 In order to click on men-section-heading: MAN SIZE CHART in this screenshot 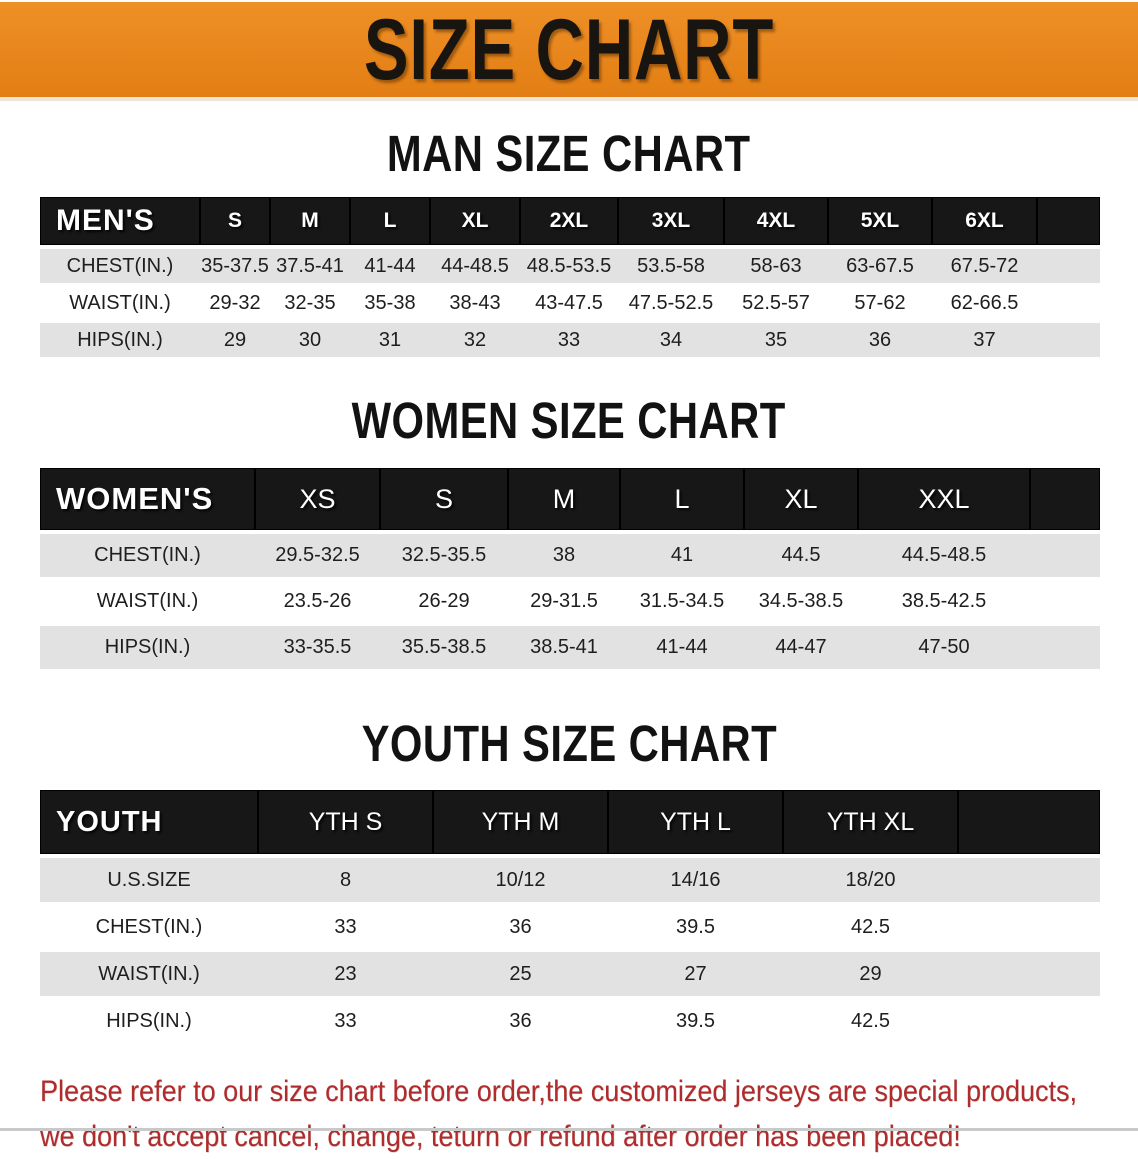, I will do `click(569, 154)`.